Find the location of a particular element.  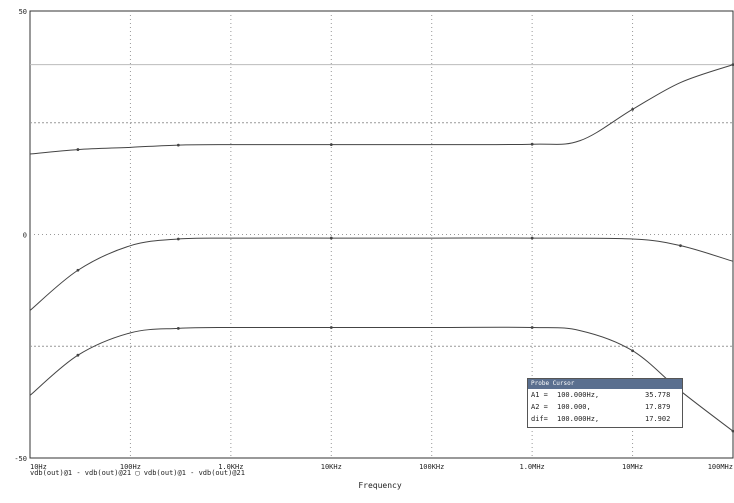

y-tick-label: -50 is located at coordinates (20, 459).